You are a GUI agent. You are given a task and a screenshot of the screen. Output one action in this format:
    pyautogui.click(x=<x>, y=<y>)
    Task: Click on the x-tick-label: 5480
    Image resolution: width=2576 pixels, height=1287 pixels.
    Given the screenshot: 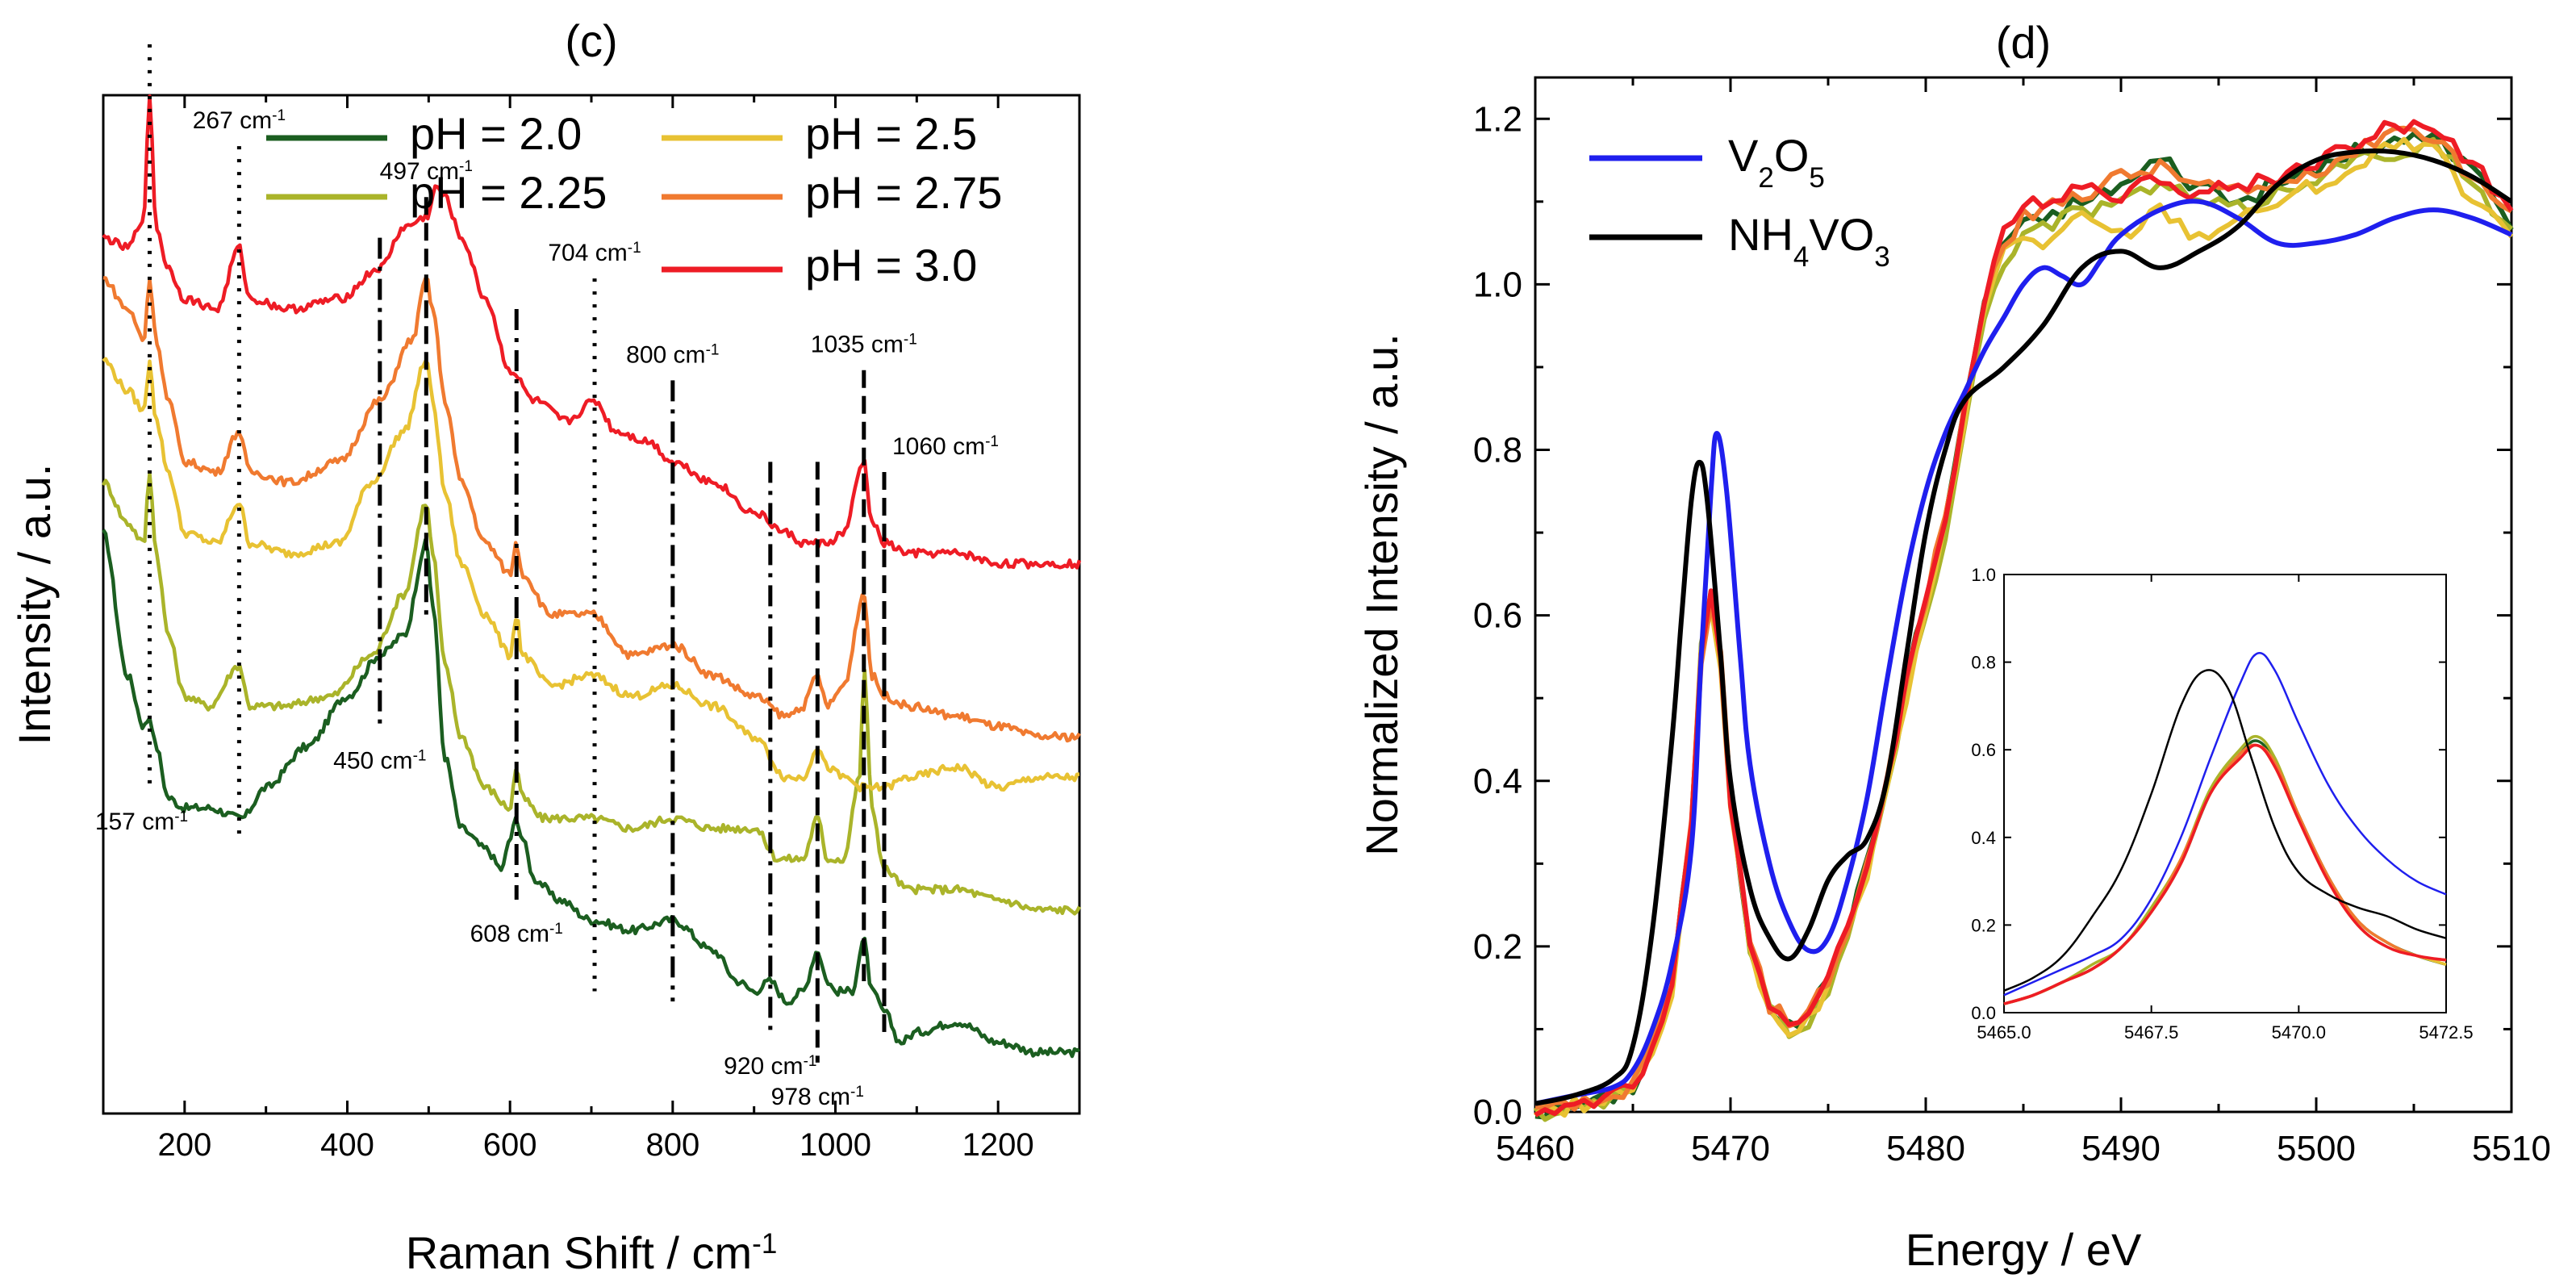 What is the action you would take?
    pyautogui.click(x=1926, y=1148)
    